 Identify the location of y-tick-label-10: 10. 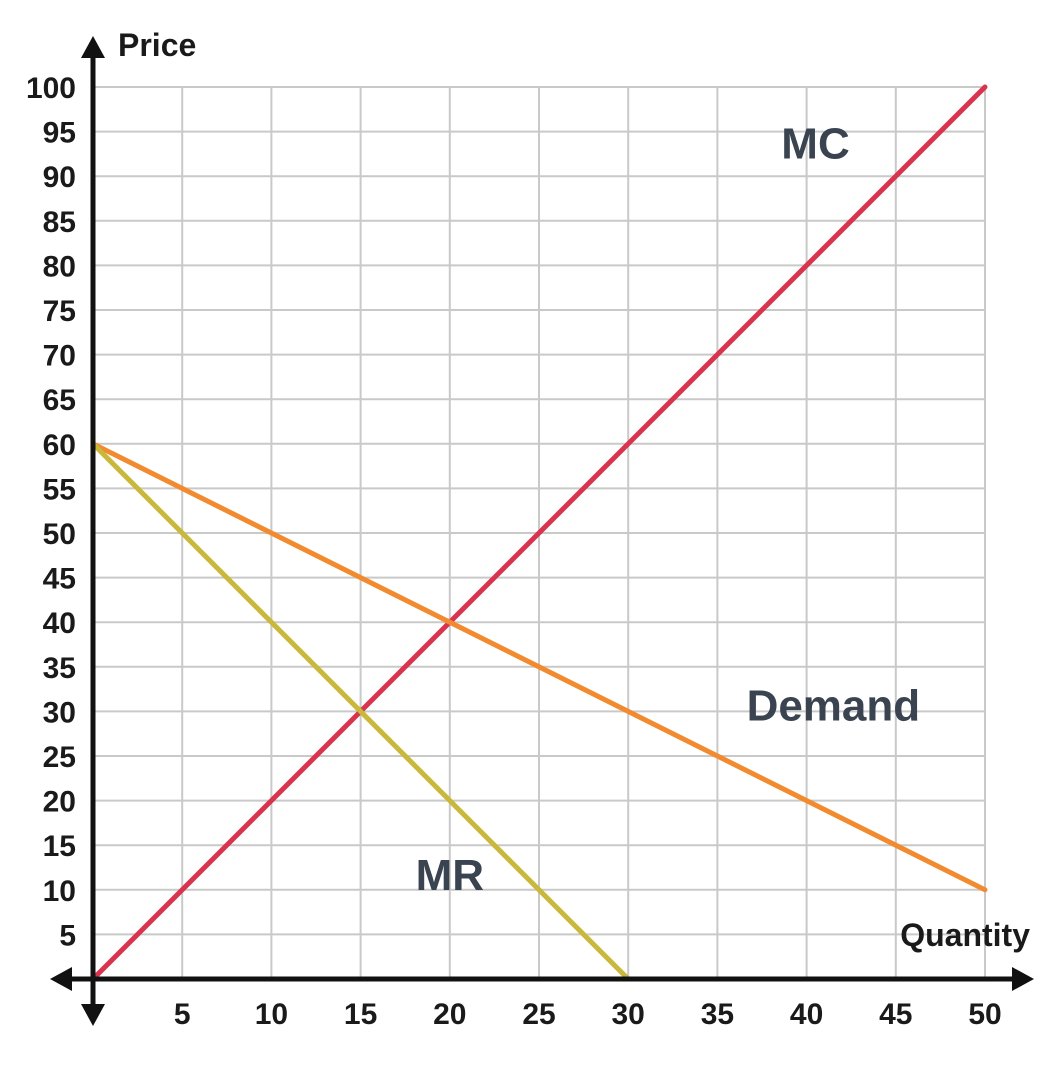
(59, 891).